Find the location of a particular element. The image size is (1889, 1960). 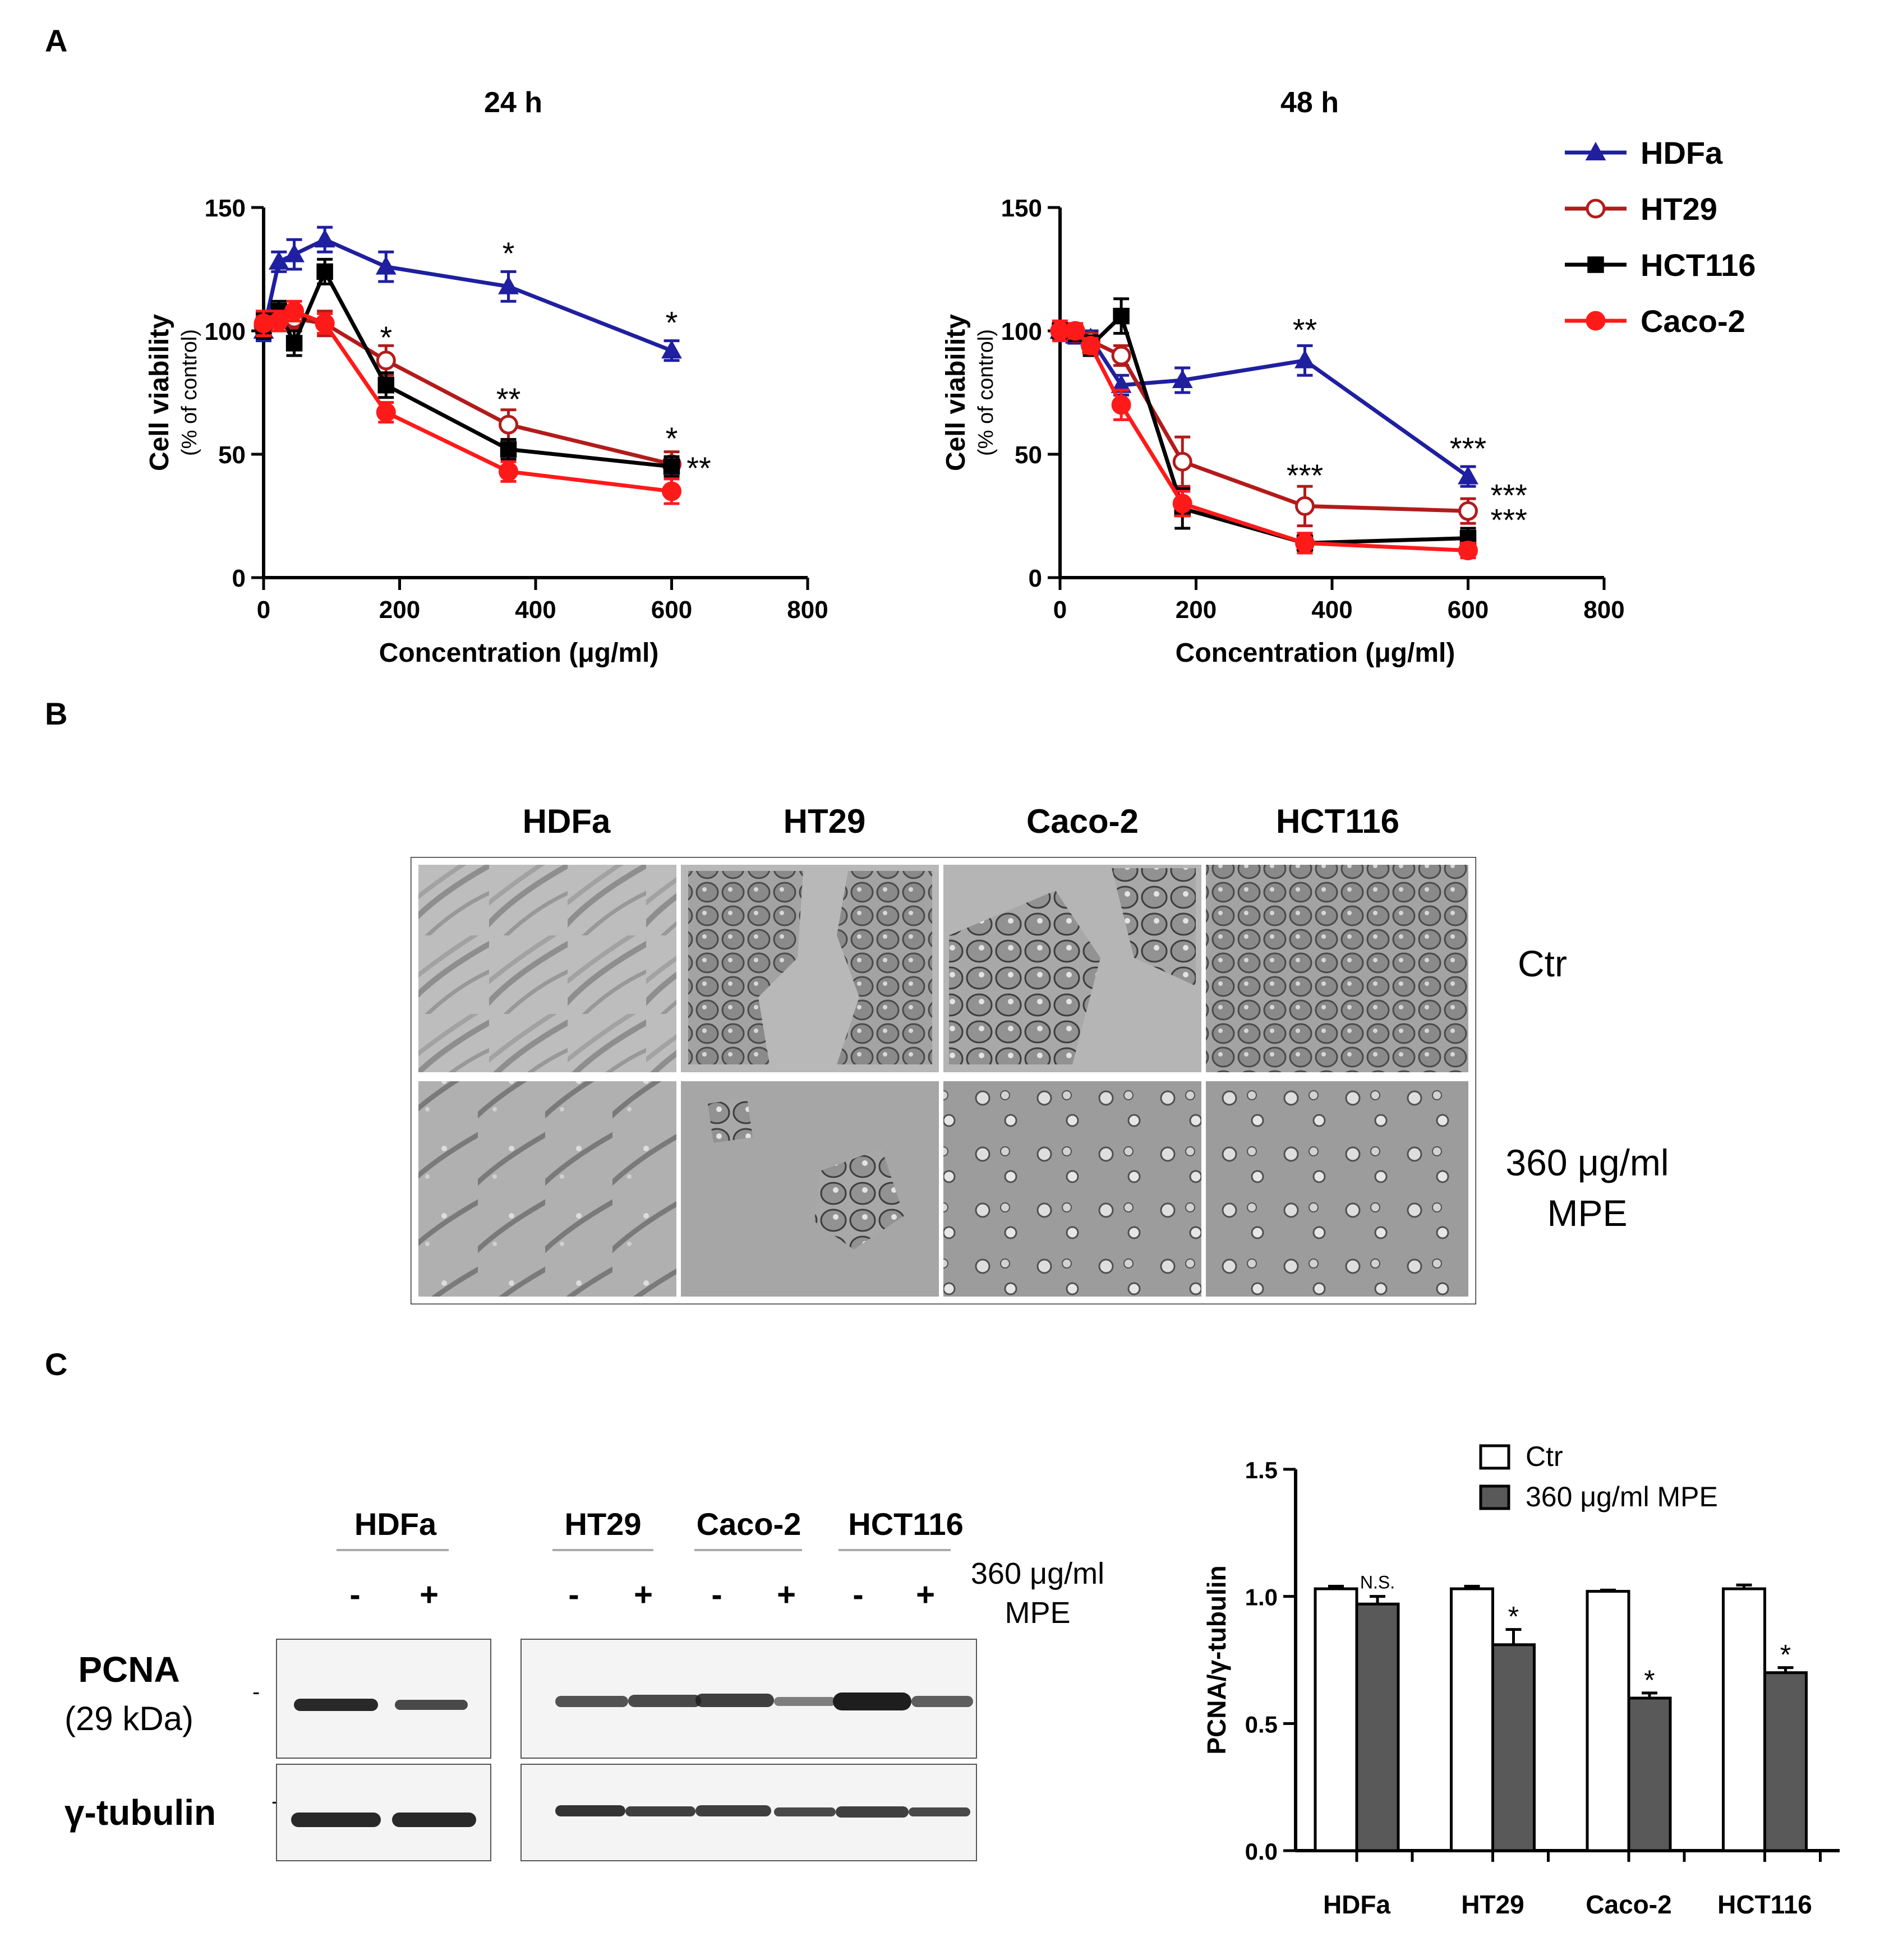

bar-significance-caco-2: * is located at coordinates (1650, 1680).